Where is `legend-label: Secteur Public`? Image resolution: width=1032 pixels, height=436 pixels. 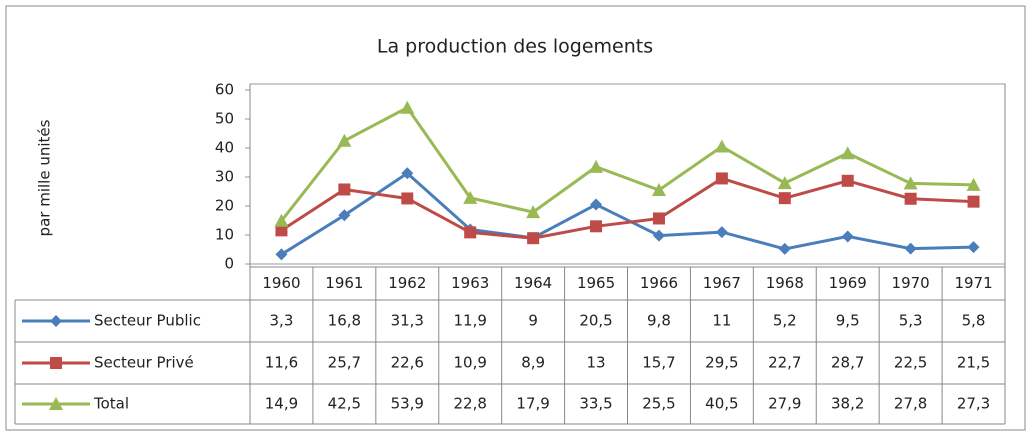 legend-label: Secteur Public is located at coordinates (147, 321).